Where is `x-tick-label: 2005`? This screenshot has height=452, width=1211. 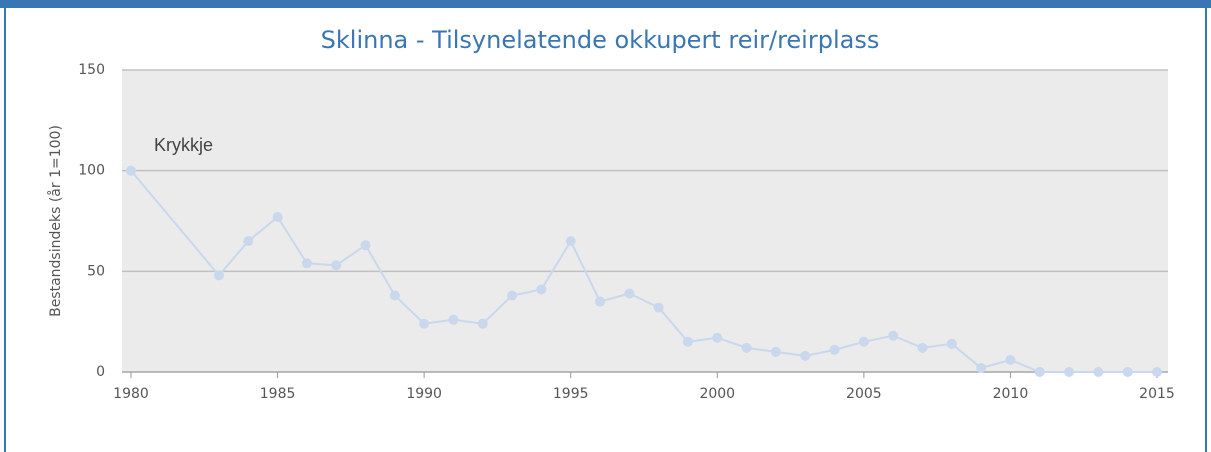
x-tick-label: 2005 is located at coordinates (864, 394).